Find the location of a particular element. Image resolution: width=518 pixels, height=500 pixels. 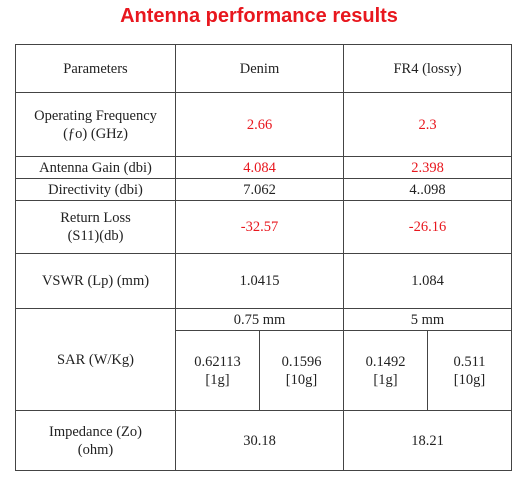

fr4-directivity: 4..098 is located at coordinates (427, 189).